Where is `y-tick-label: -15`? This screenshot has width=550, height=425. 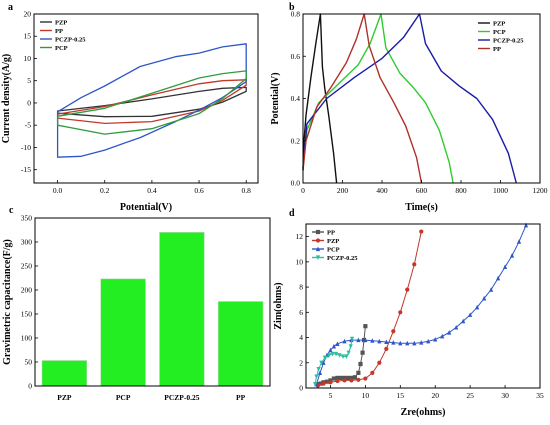 y-tick-label: -15 is located at coordinates (26, 169).